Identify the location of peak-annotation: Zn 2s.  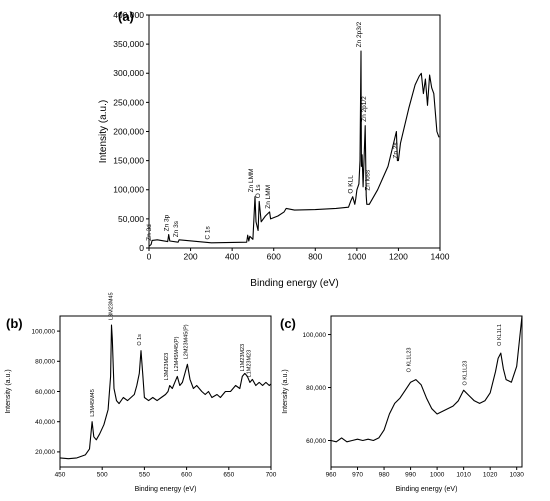
(395, 150).